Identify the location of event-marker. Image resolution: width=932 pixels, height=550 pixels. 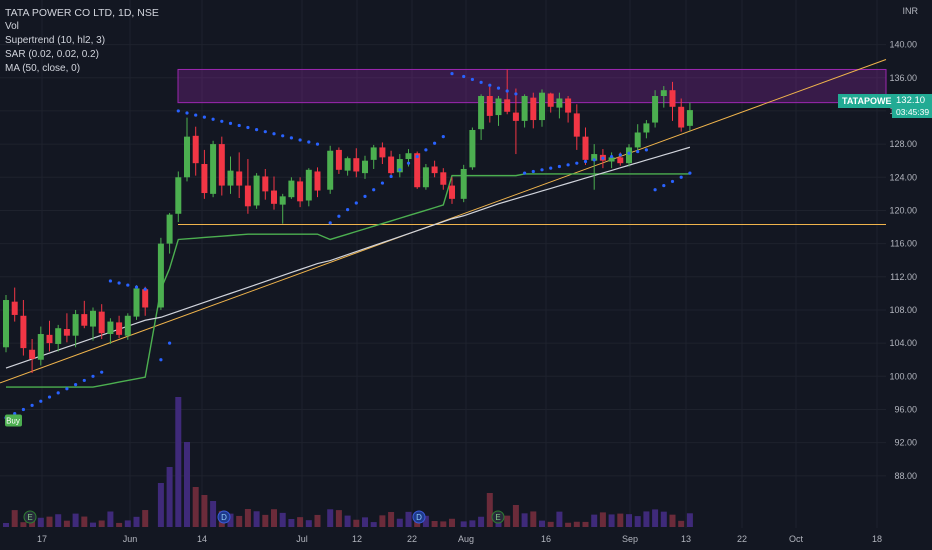
(419, 517).